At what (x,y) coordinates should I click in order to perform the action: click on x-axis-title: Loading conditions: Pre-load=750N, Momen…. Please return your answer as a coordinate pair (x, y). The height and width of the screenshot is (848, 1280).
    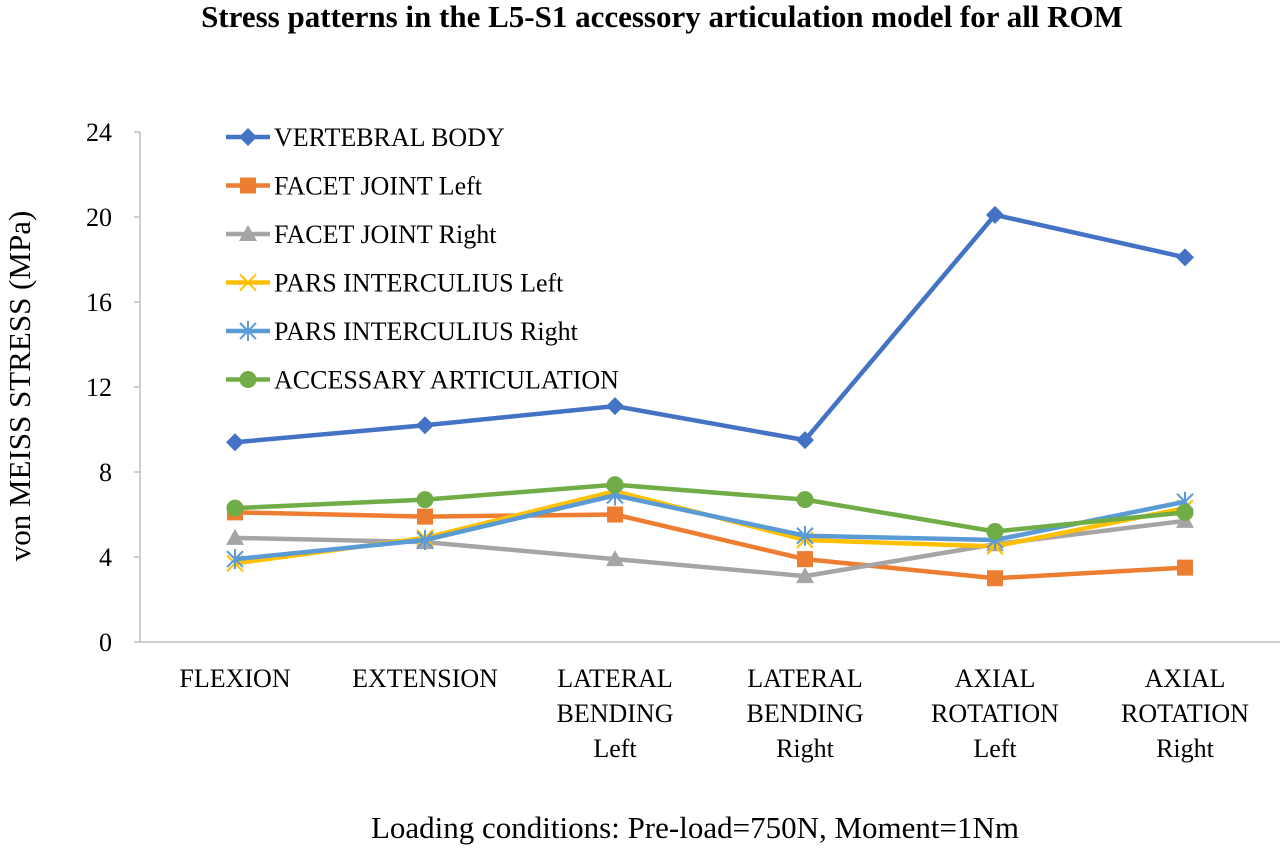
    Looking at the image, I should click on (695, 827).